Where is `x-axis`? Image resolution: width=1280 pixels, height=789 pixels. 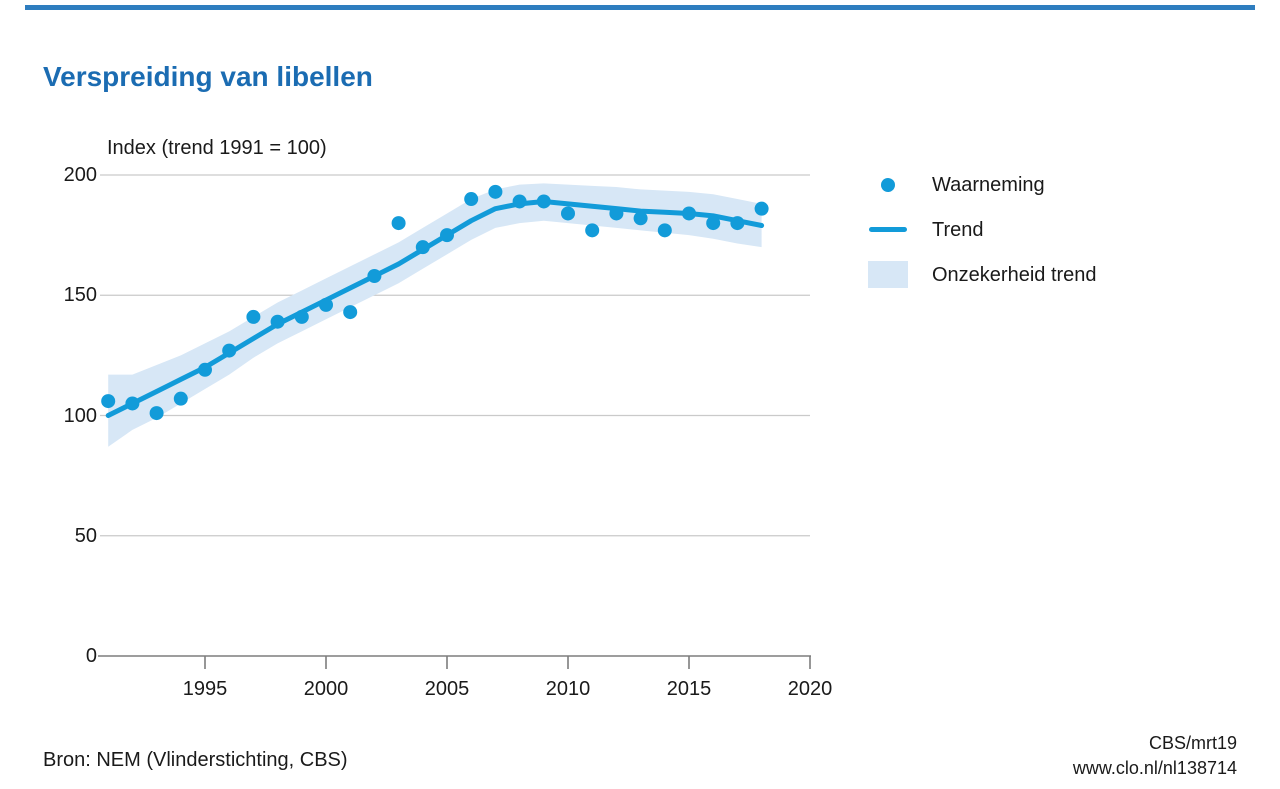 x-axis is located at coordinates (454, 662).